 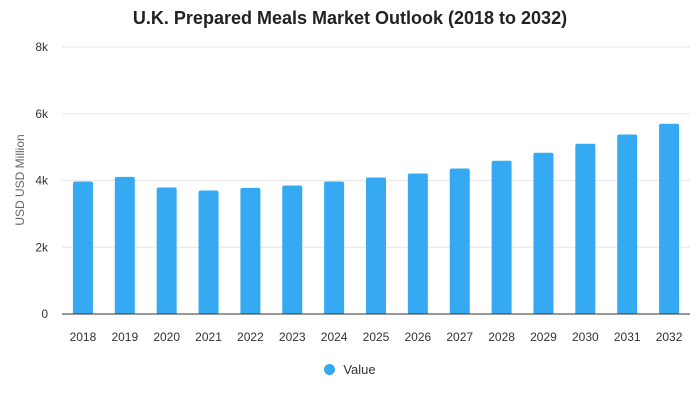 What do you see at coordinates (585, 228) in the screenshot?
I see `bar-2030` at bounding box center [585, 228].